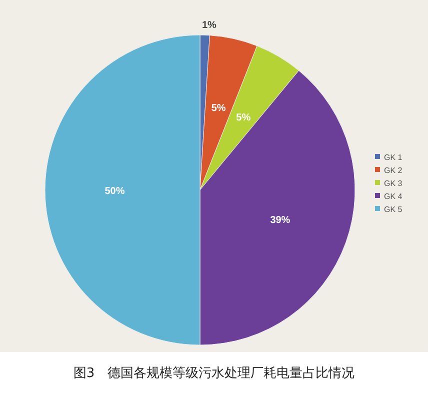  I want to click on legend-label: GK 2, so click(393, 170).